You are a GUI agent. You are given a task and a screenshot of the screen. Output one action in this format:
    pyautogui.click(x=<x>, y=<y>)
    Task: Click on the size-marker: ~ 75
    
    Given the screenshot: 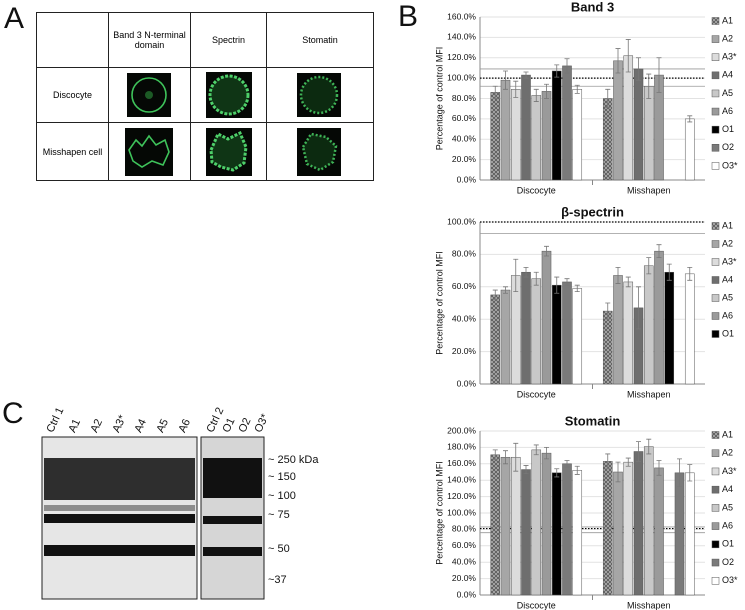 What is the action you would take?
    pyautogui.click(x=279, y=515)
    